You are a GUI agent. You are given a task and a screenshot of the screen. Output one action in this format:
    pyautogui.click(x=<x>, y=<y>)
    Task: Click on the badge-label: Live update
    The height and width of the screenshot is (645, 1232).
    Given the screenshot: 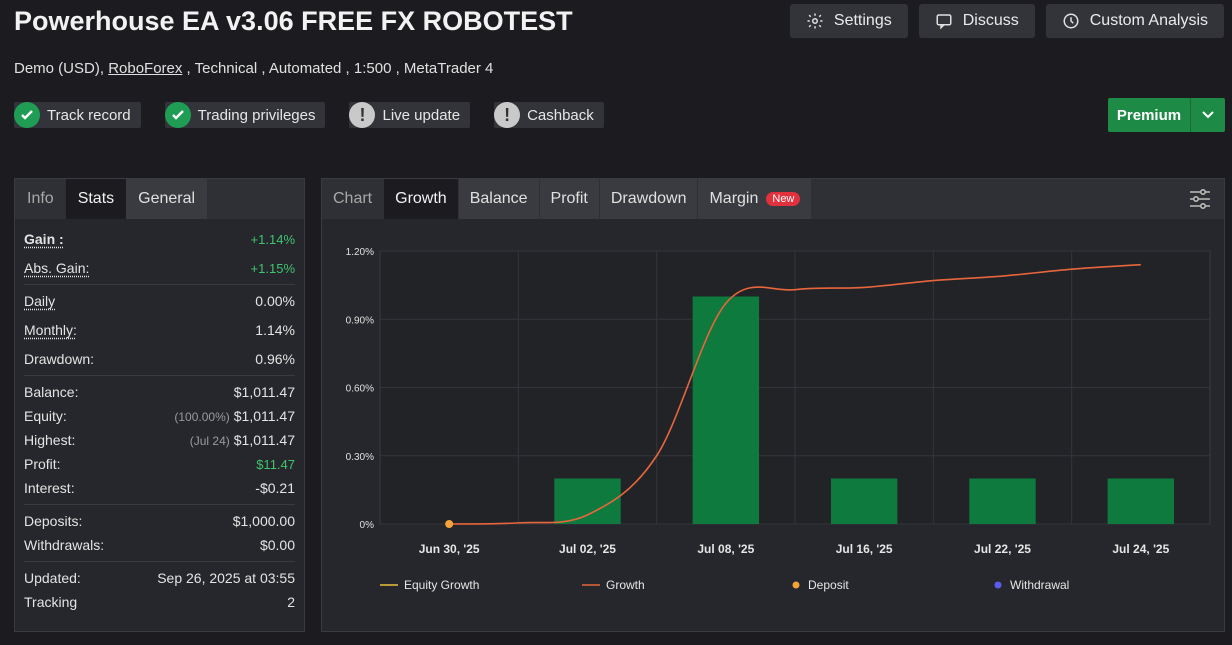 What is the action you would take?
    pyautogui.click(x=421, y=115)
    